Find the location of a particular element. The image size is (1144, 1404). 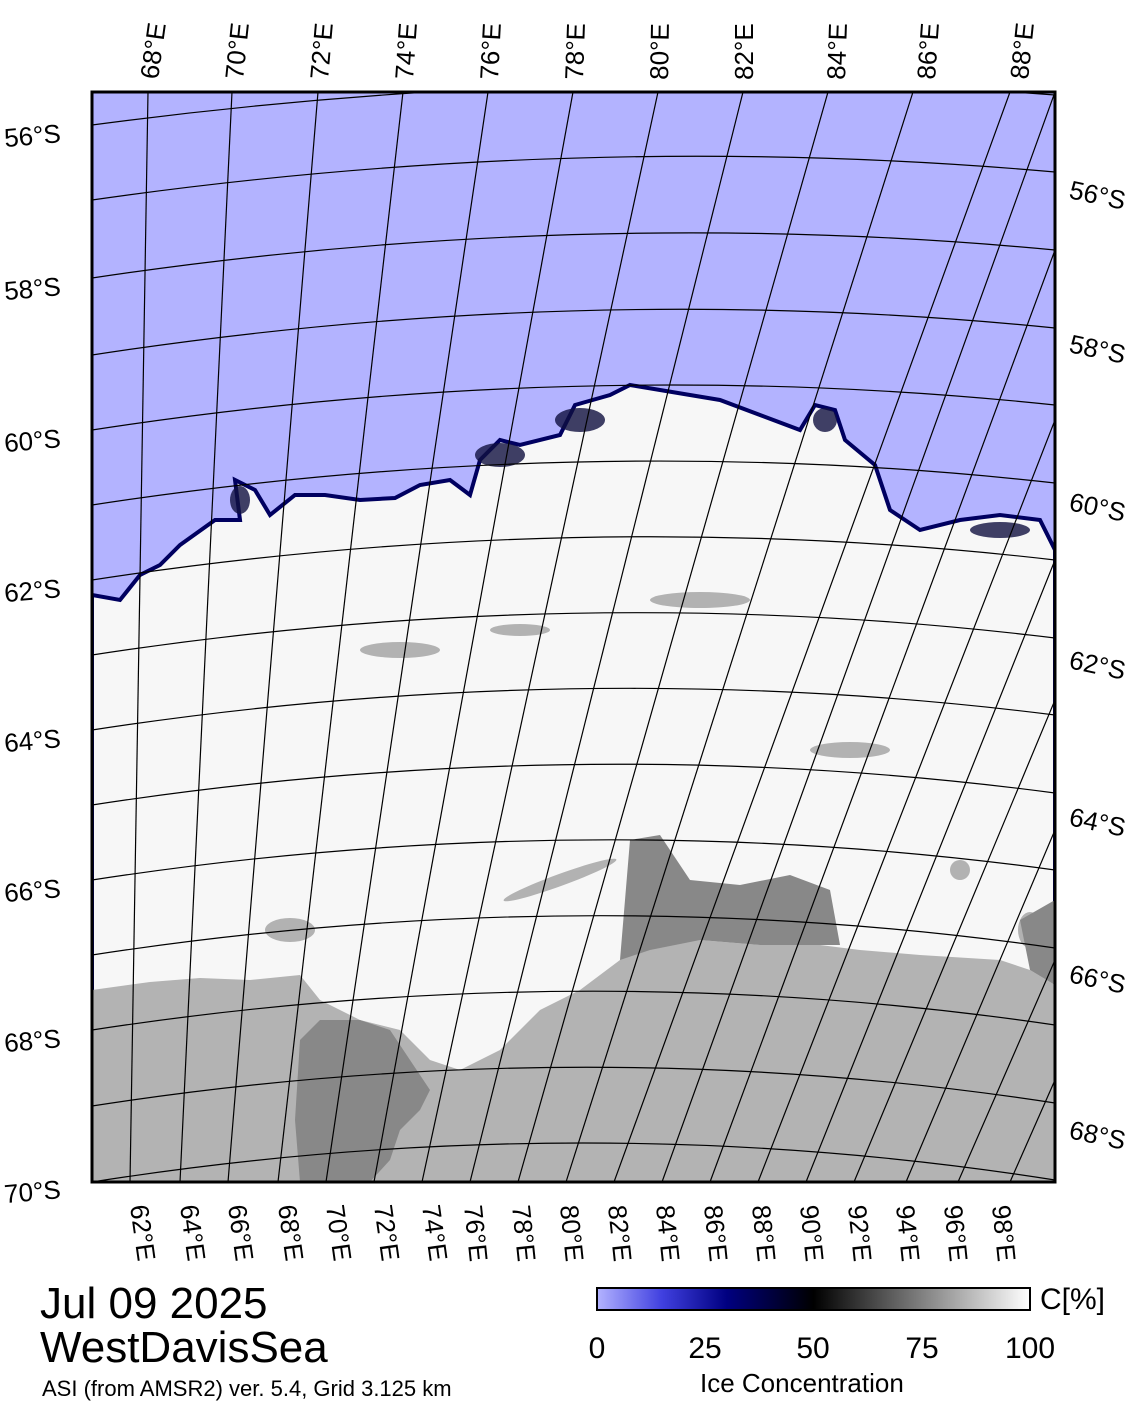

colorbar-label: Ice Concentration is located at coordinates (802, 1383).